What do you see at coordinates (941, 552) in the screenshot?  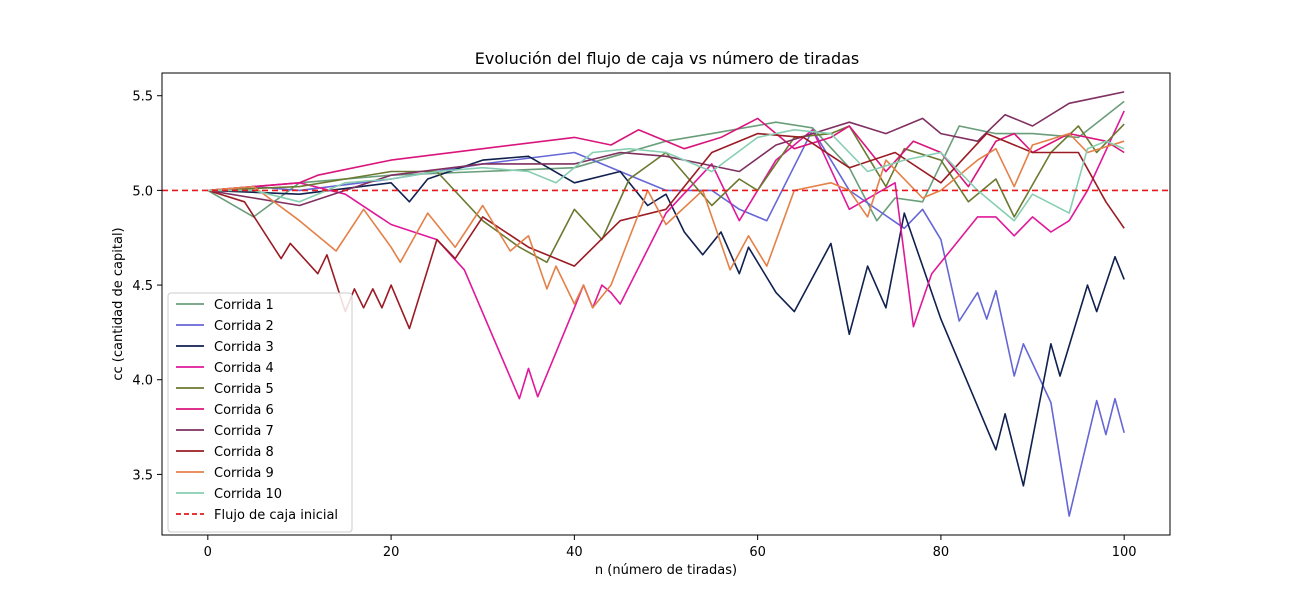 I see `x-tick-label: 80` at bounding box center [941, 552].